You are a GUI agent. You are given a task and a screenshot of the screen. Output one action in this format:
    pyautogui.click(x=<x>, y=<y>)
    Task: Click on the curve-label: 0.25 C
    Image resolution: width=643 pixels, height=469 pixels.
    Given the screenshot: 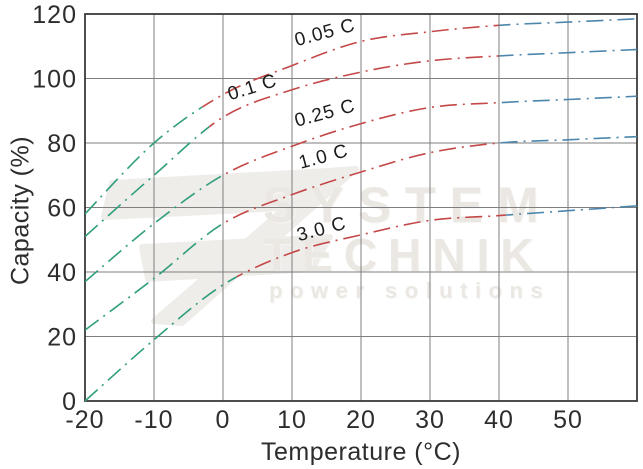 What is the action you would take?
    pyautogui.click(x=324, y=113)
    